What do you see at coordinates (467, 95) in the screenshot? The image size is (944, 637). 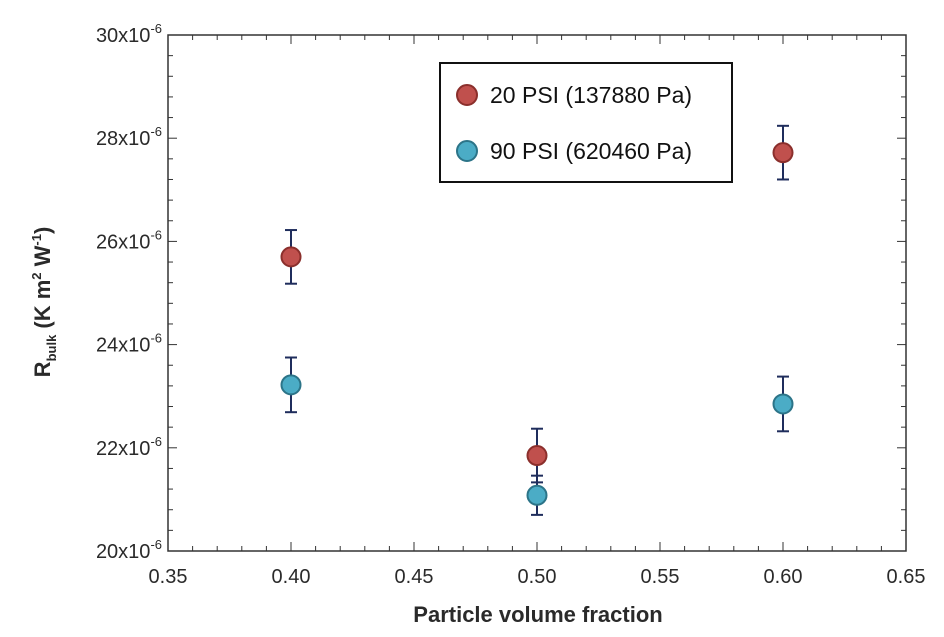 I see `legend-marker-20psi` at bounding box center [467, 95].